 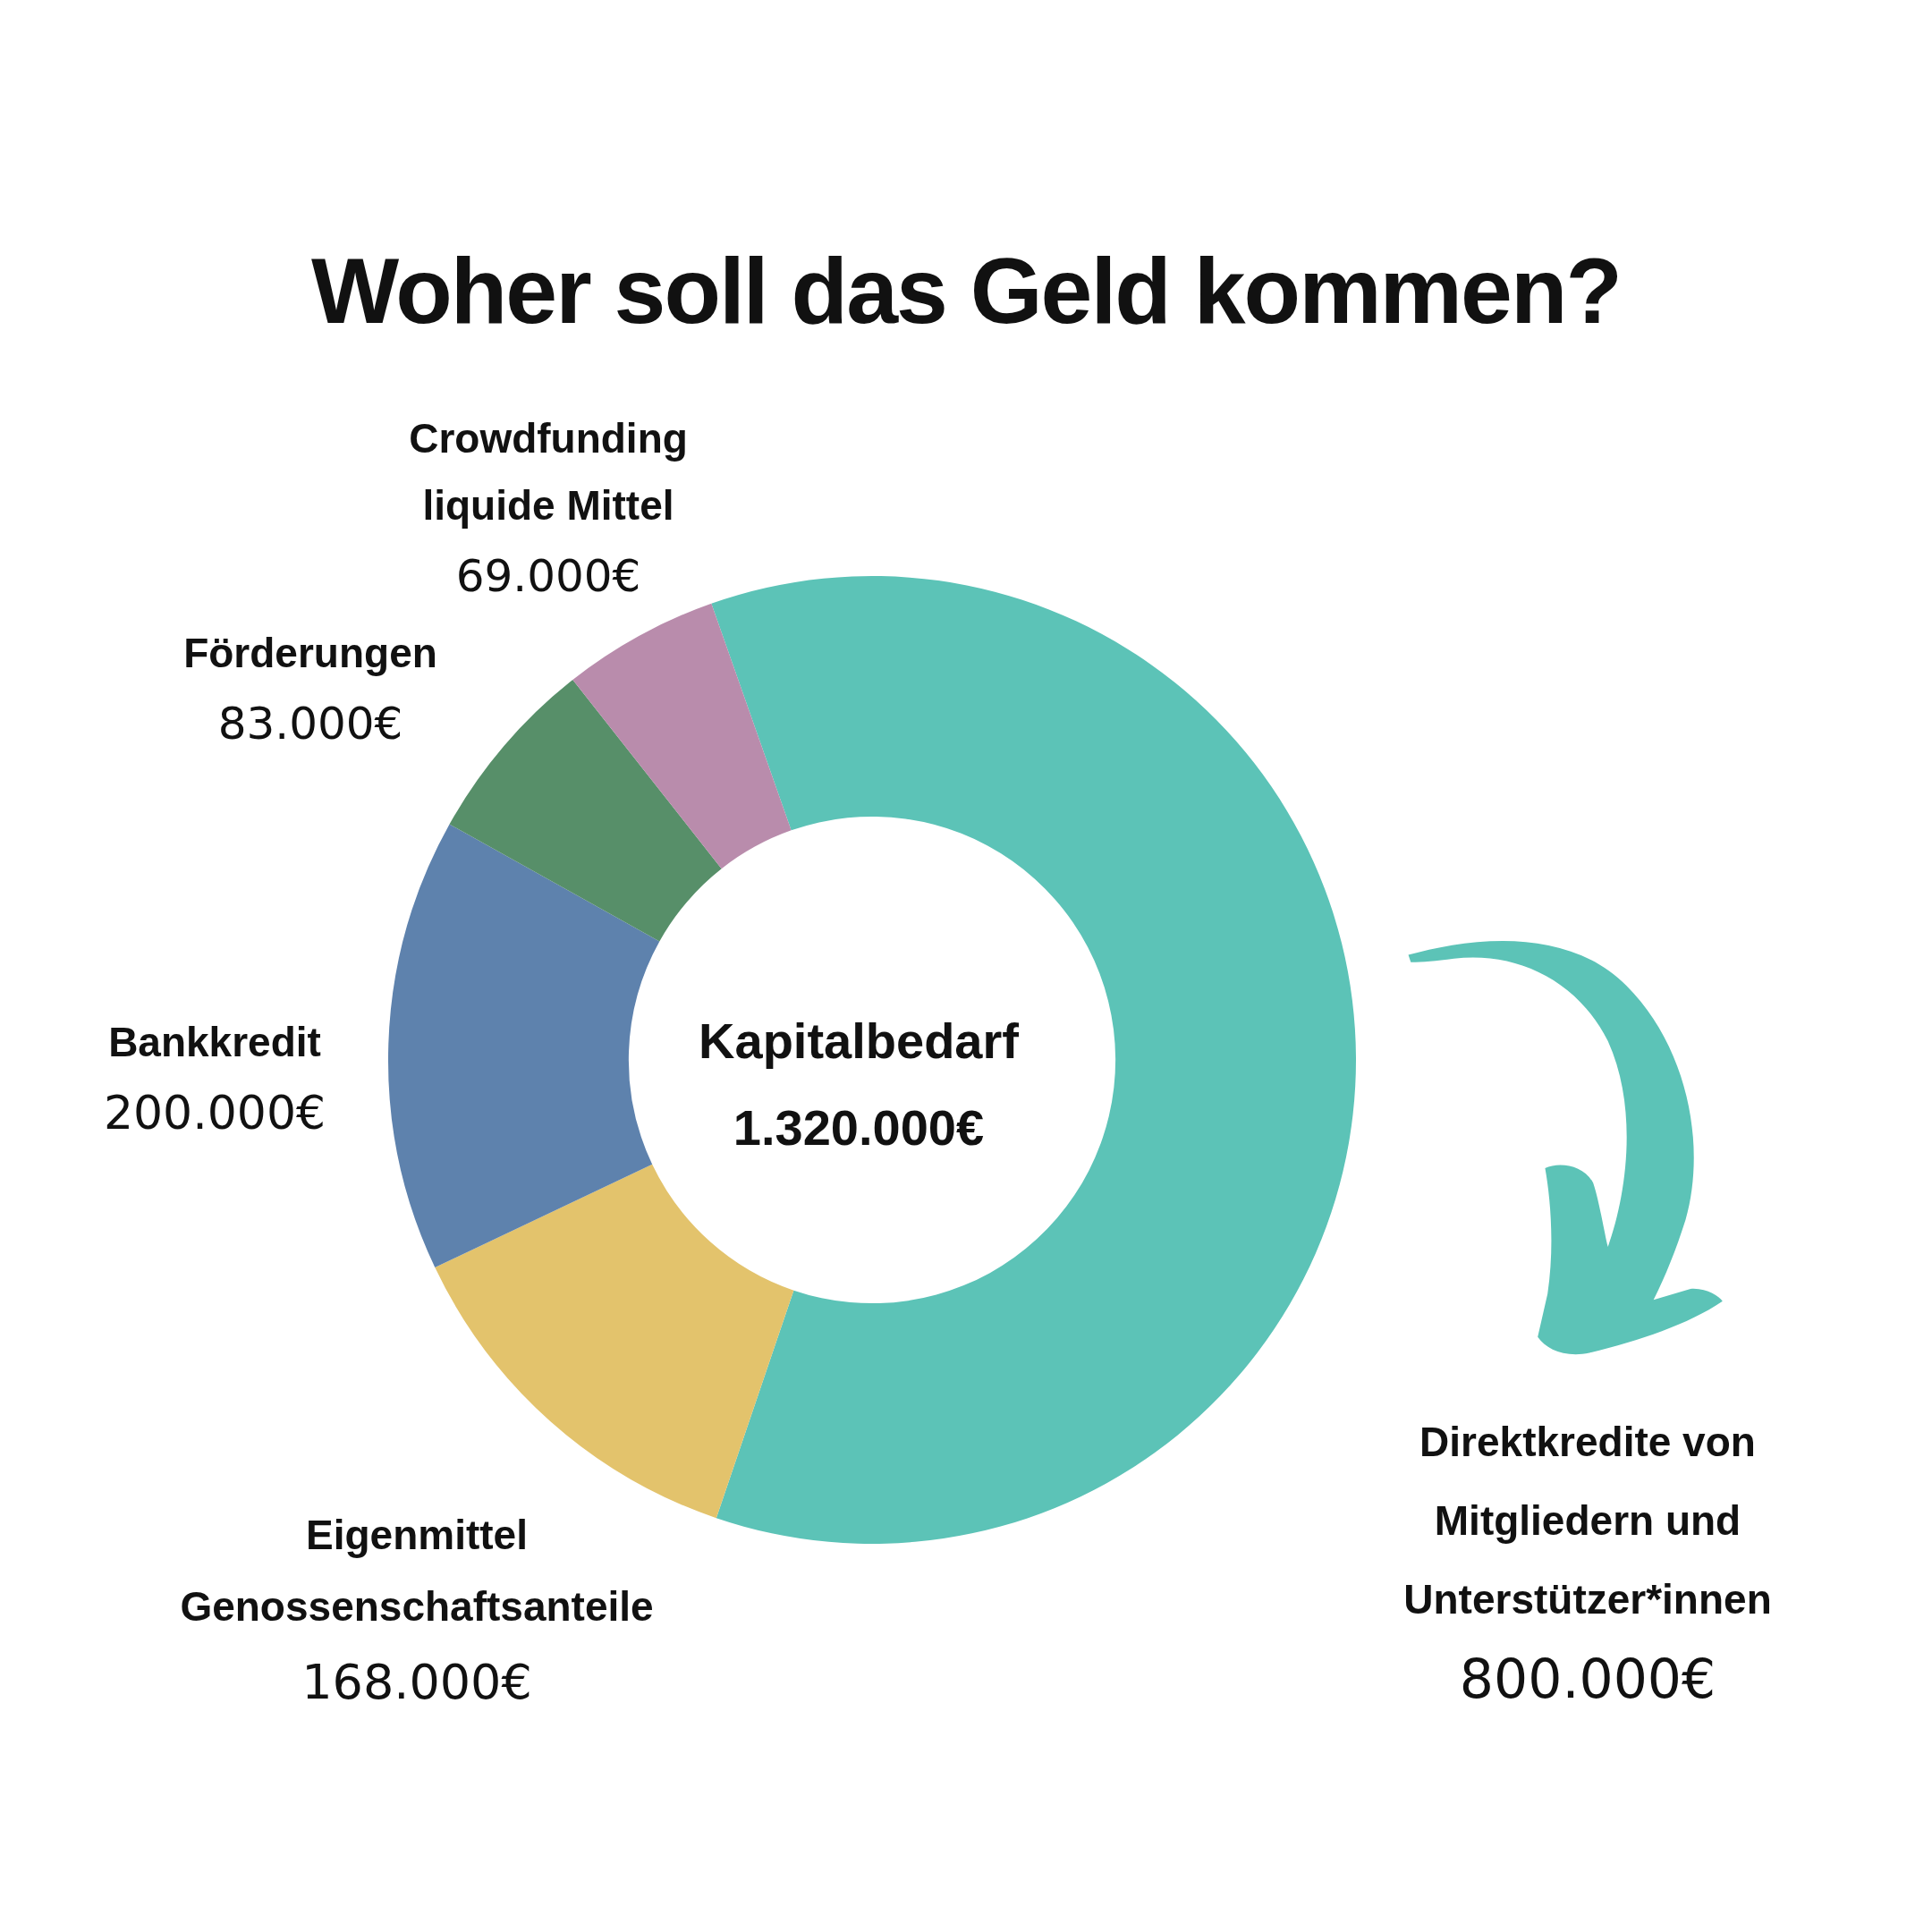 What do you see at coordinates (214, 1041) in the screenshot?
I see `slice-label: Bankkredit` at bounding box center [214, 1041].